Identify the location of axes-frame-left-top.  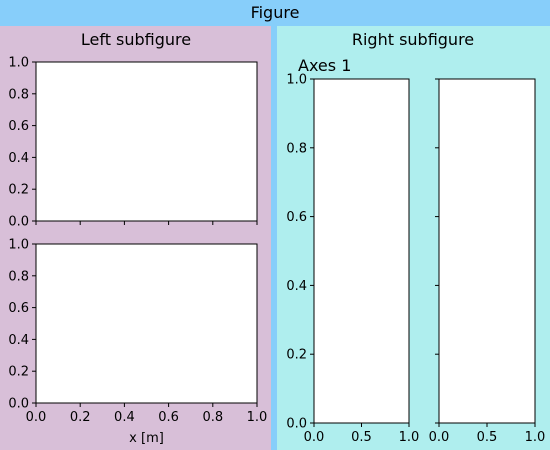
(146, 141).